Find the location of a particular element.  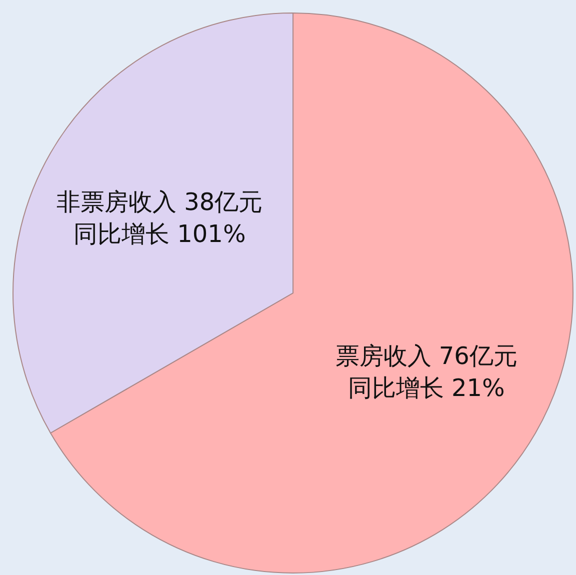

text: 同比增长 21% is located at coordinates (426, 388).